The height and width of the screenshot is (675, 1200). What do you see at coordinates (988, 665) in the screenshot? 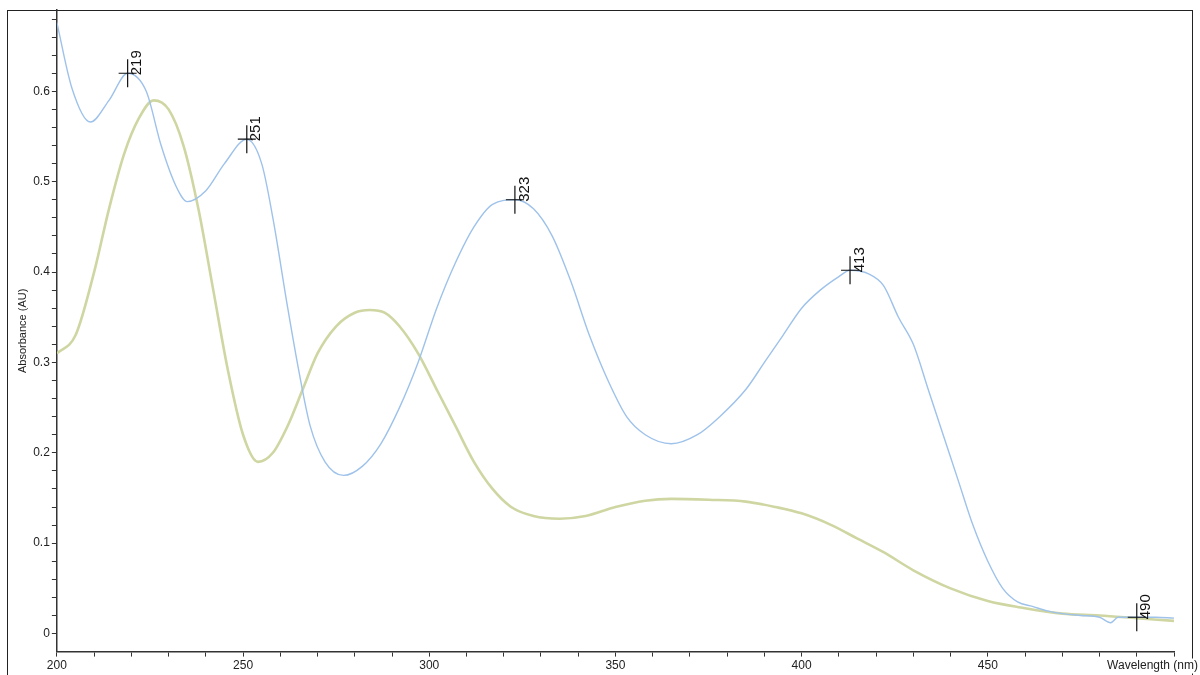
I see `x-tick-label: 450` at bounding box center [988, 665].